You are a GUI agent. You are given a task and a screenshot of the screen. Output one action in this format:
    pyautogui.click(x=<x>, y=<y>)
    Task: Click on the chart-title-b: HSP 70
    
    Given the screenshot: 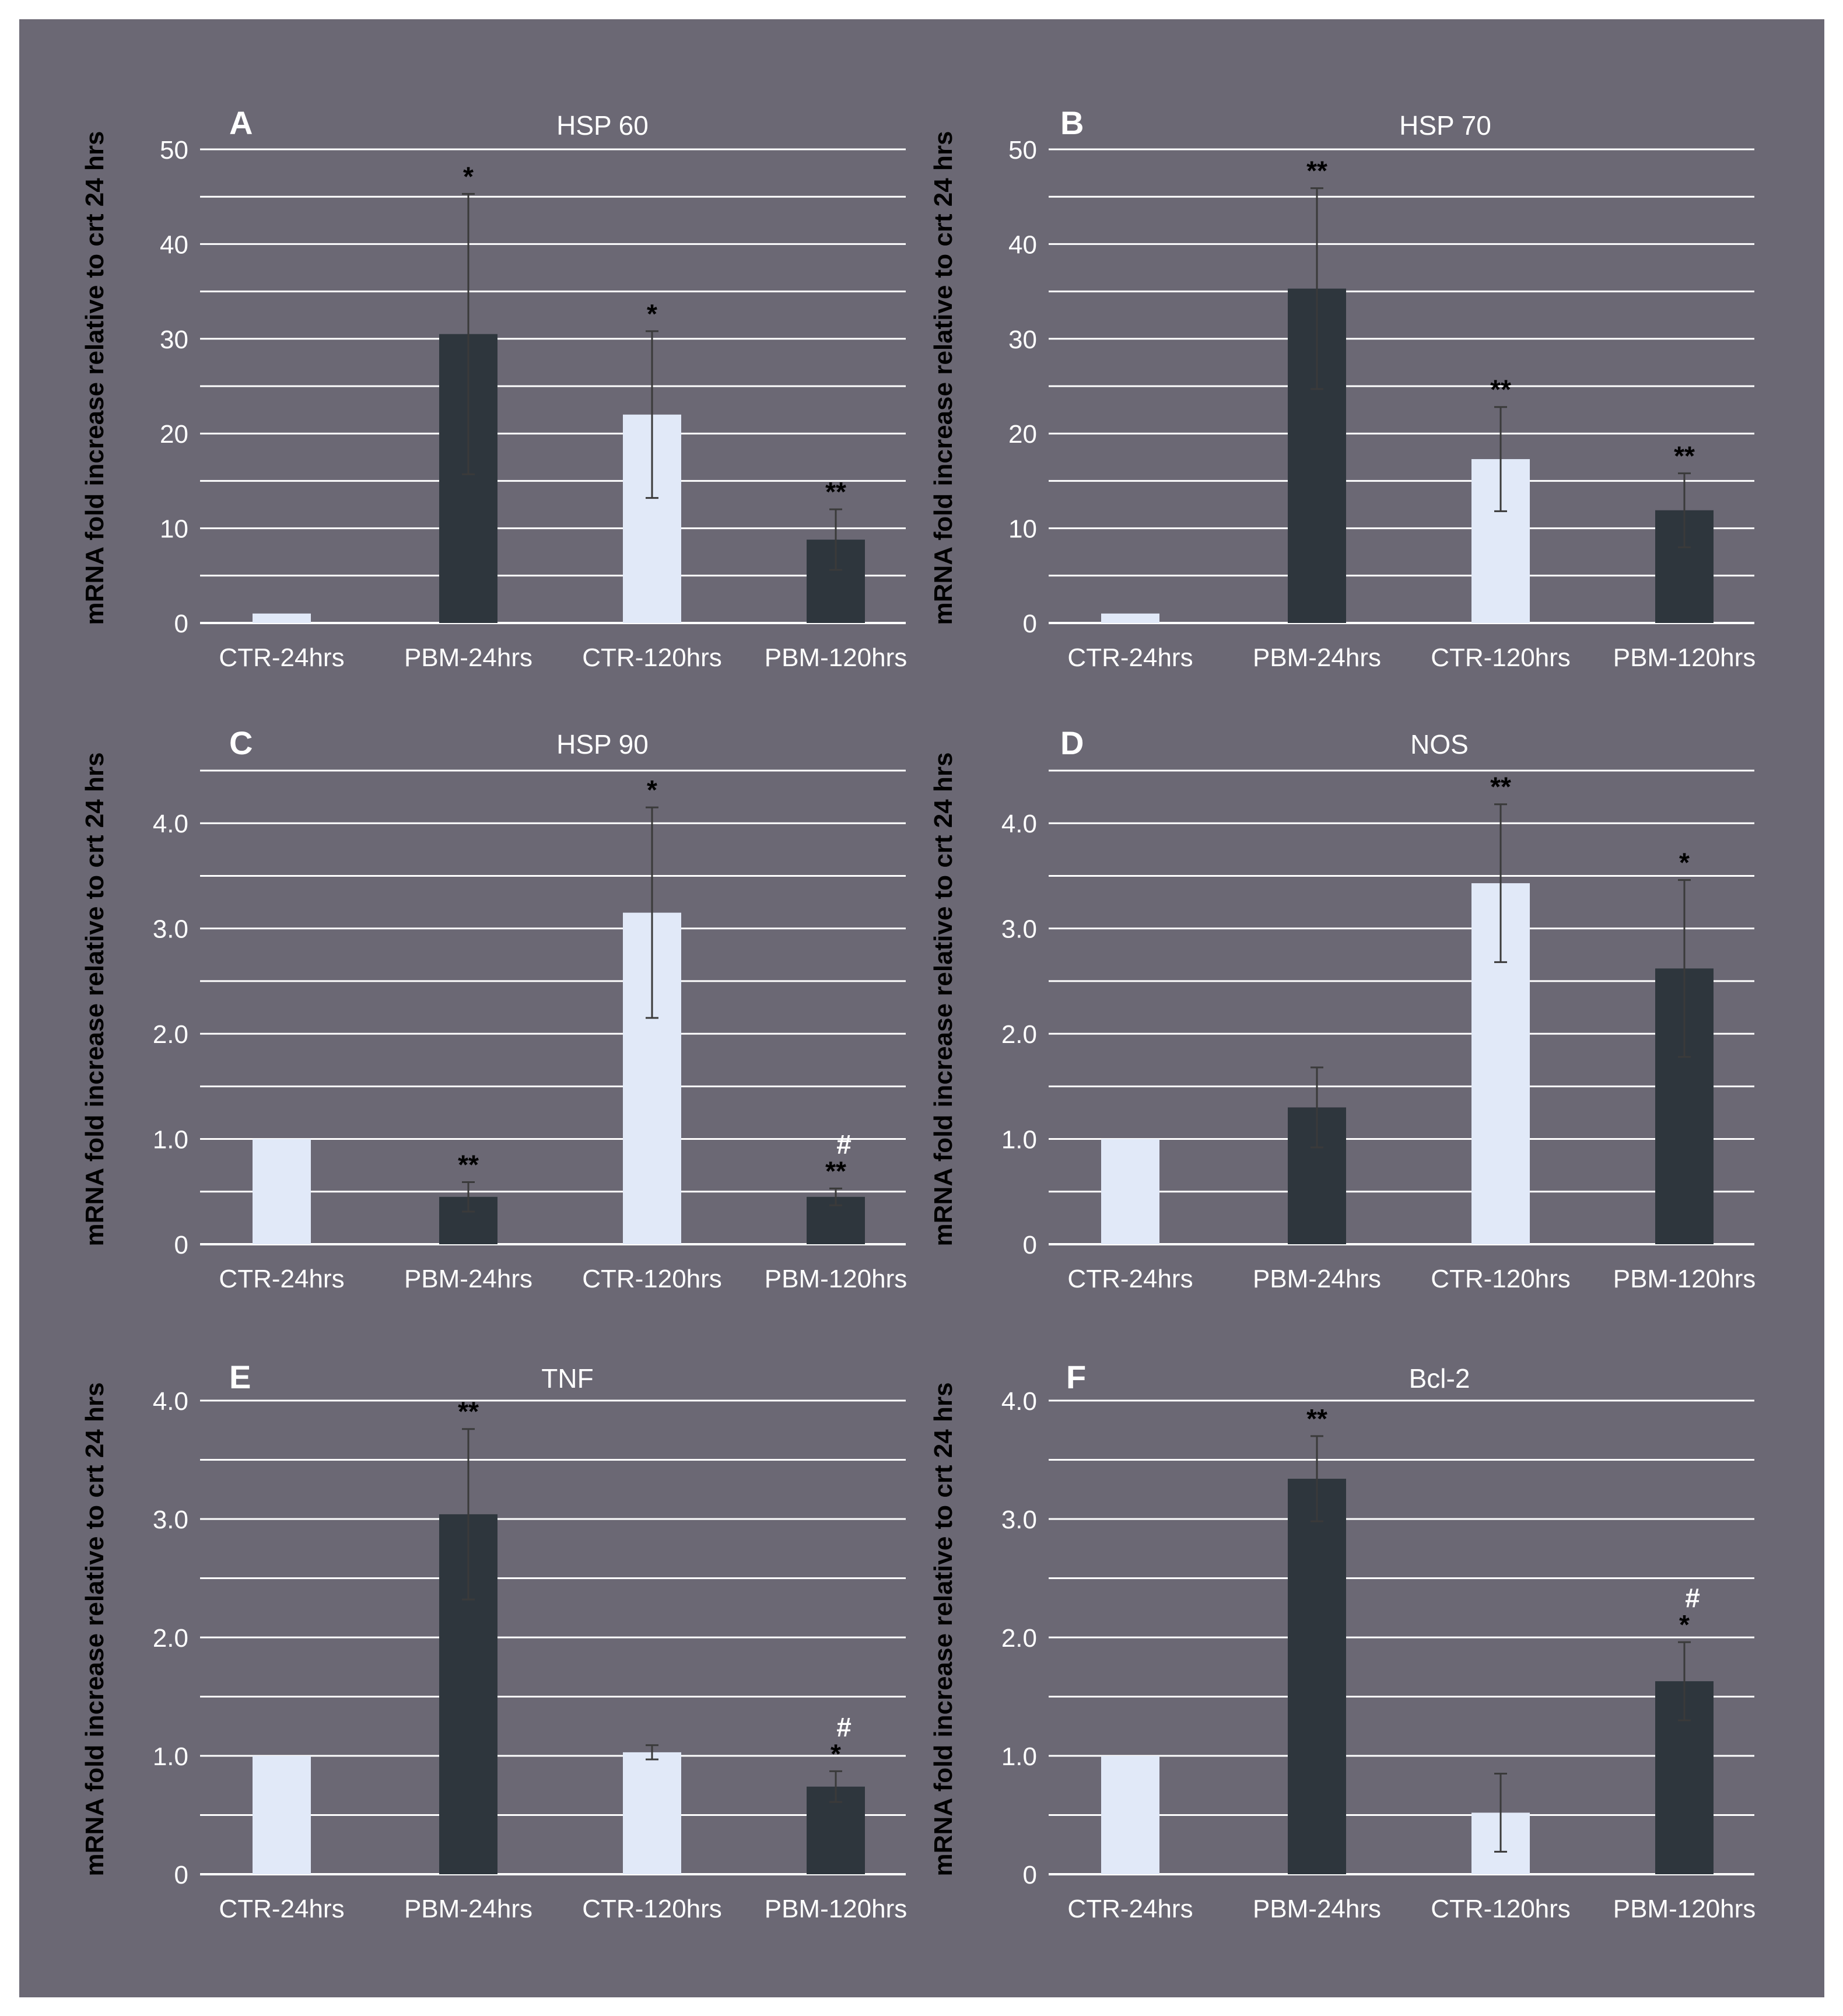 What is the action you would take?
    pyautogui.click(x=1445, y=125)
    